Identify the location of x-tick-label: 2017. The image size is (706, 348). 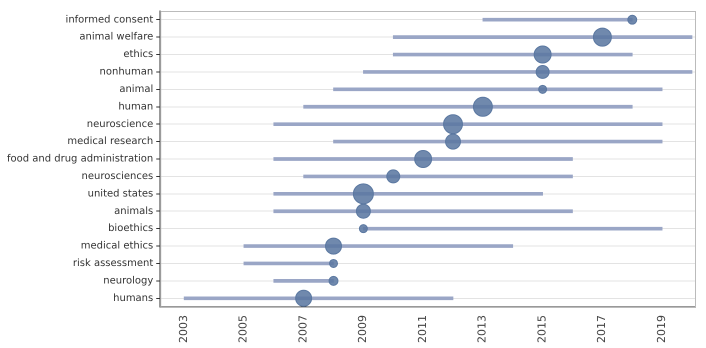
(601, 329).